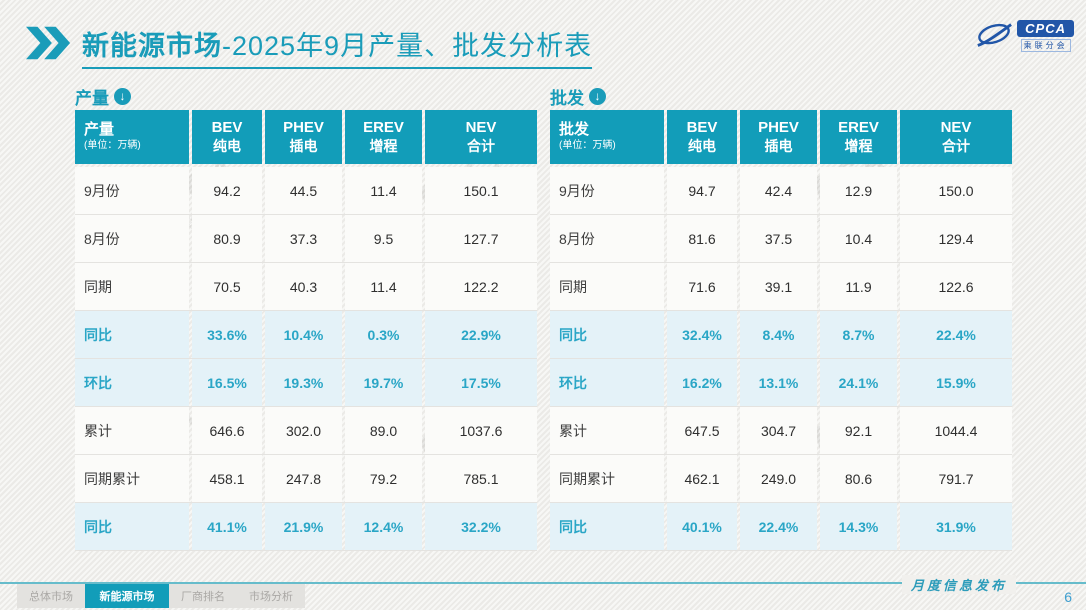  What do you see at coordinates (303, 430) in the screenshot?
I see `cell-value: 302.0` at bounding box center [303, 430].